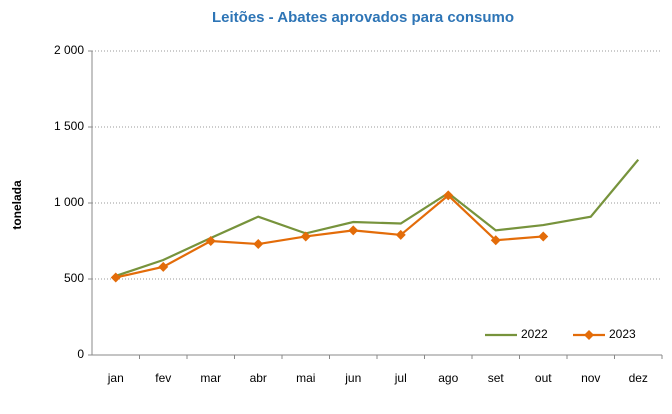 The width and height of the screenshot is (672, 414). What do you see at coordinates (69, 126) in the screenshot?
I see `y-tick-label: 1 500` at bounding box center [69, 126].